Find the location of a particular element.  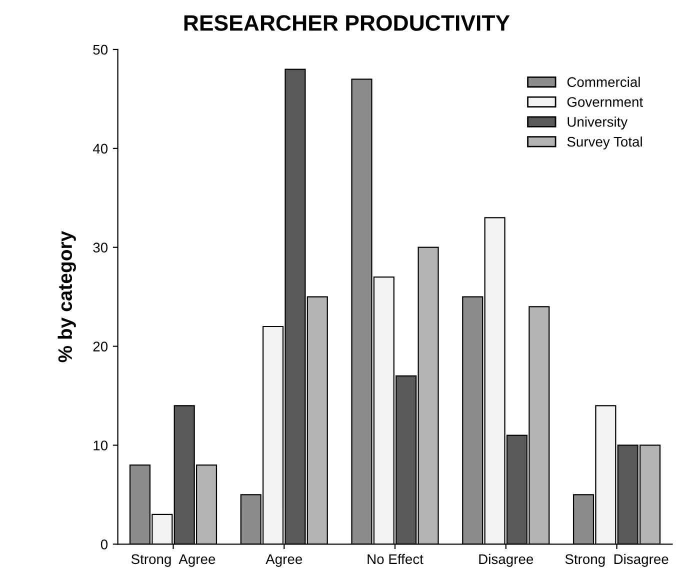

legend-label: University is located at coordinates (598, 123).